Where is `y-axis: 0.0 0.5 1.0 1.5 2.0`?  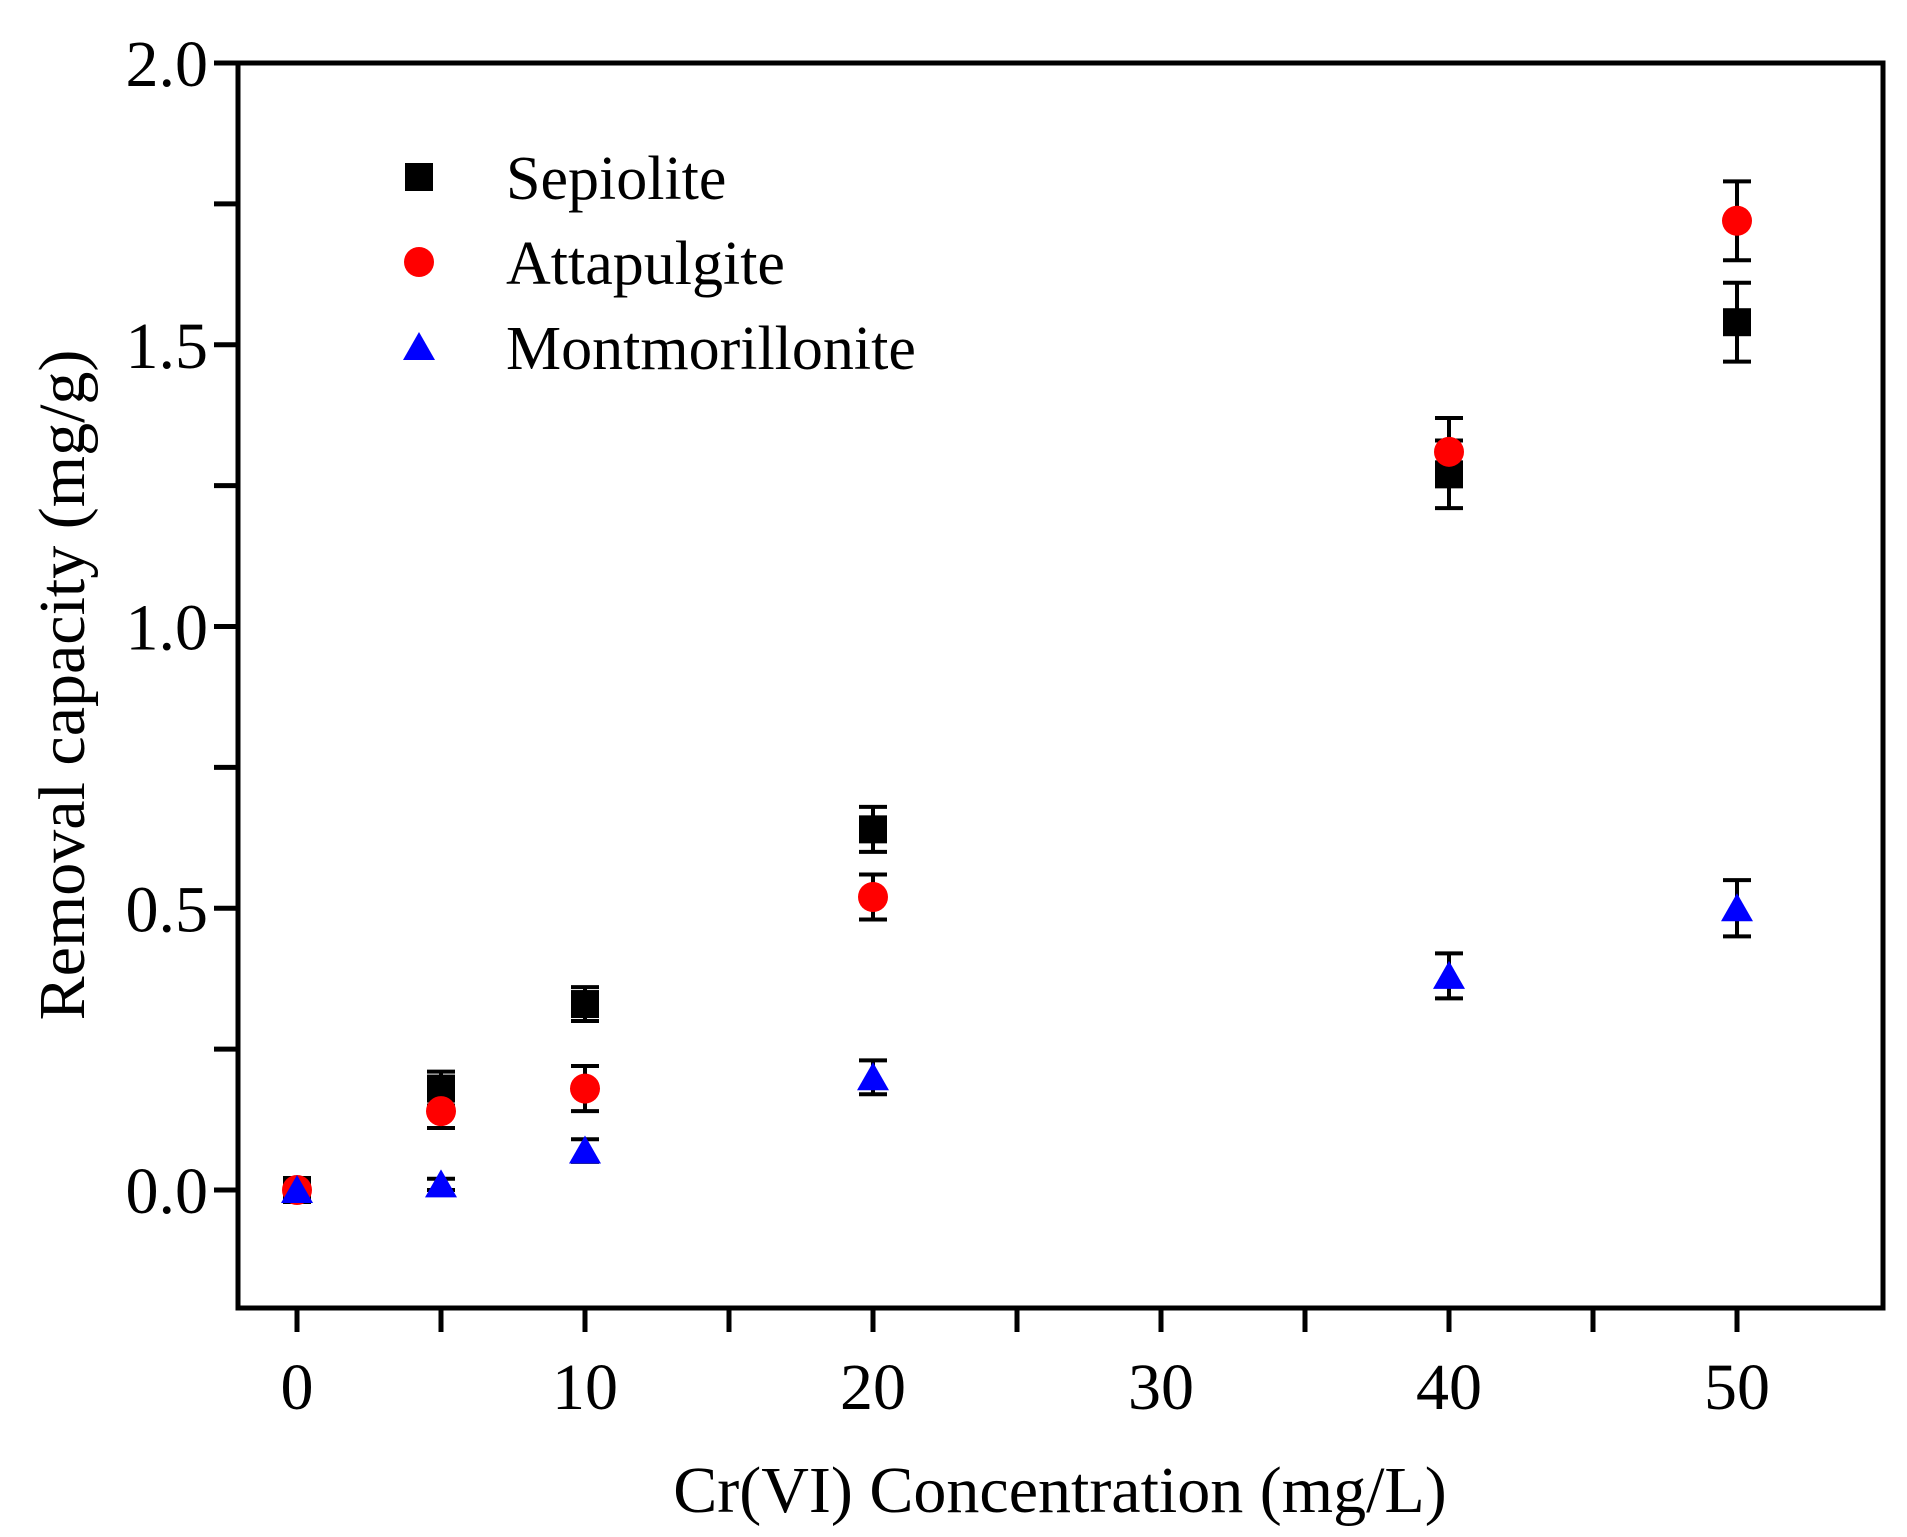 y-axis: 0.0 0.5 1.0 1.5 2.0 is located at coordinates (182, 628).